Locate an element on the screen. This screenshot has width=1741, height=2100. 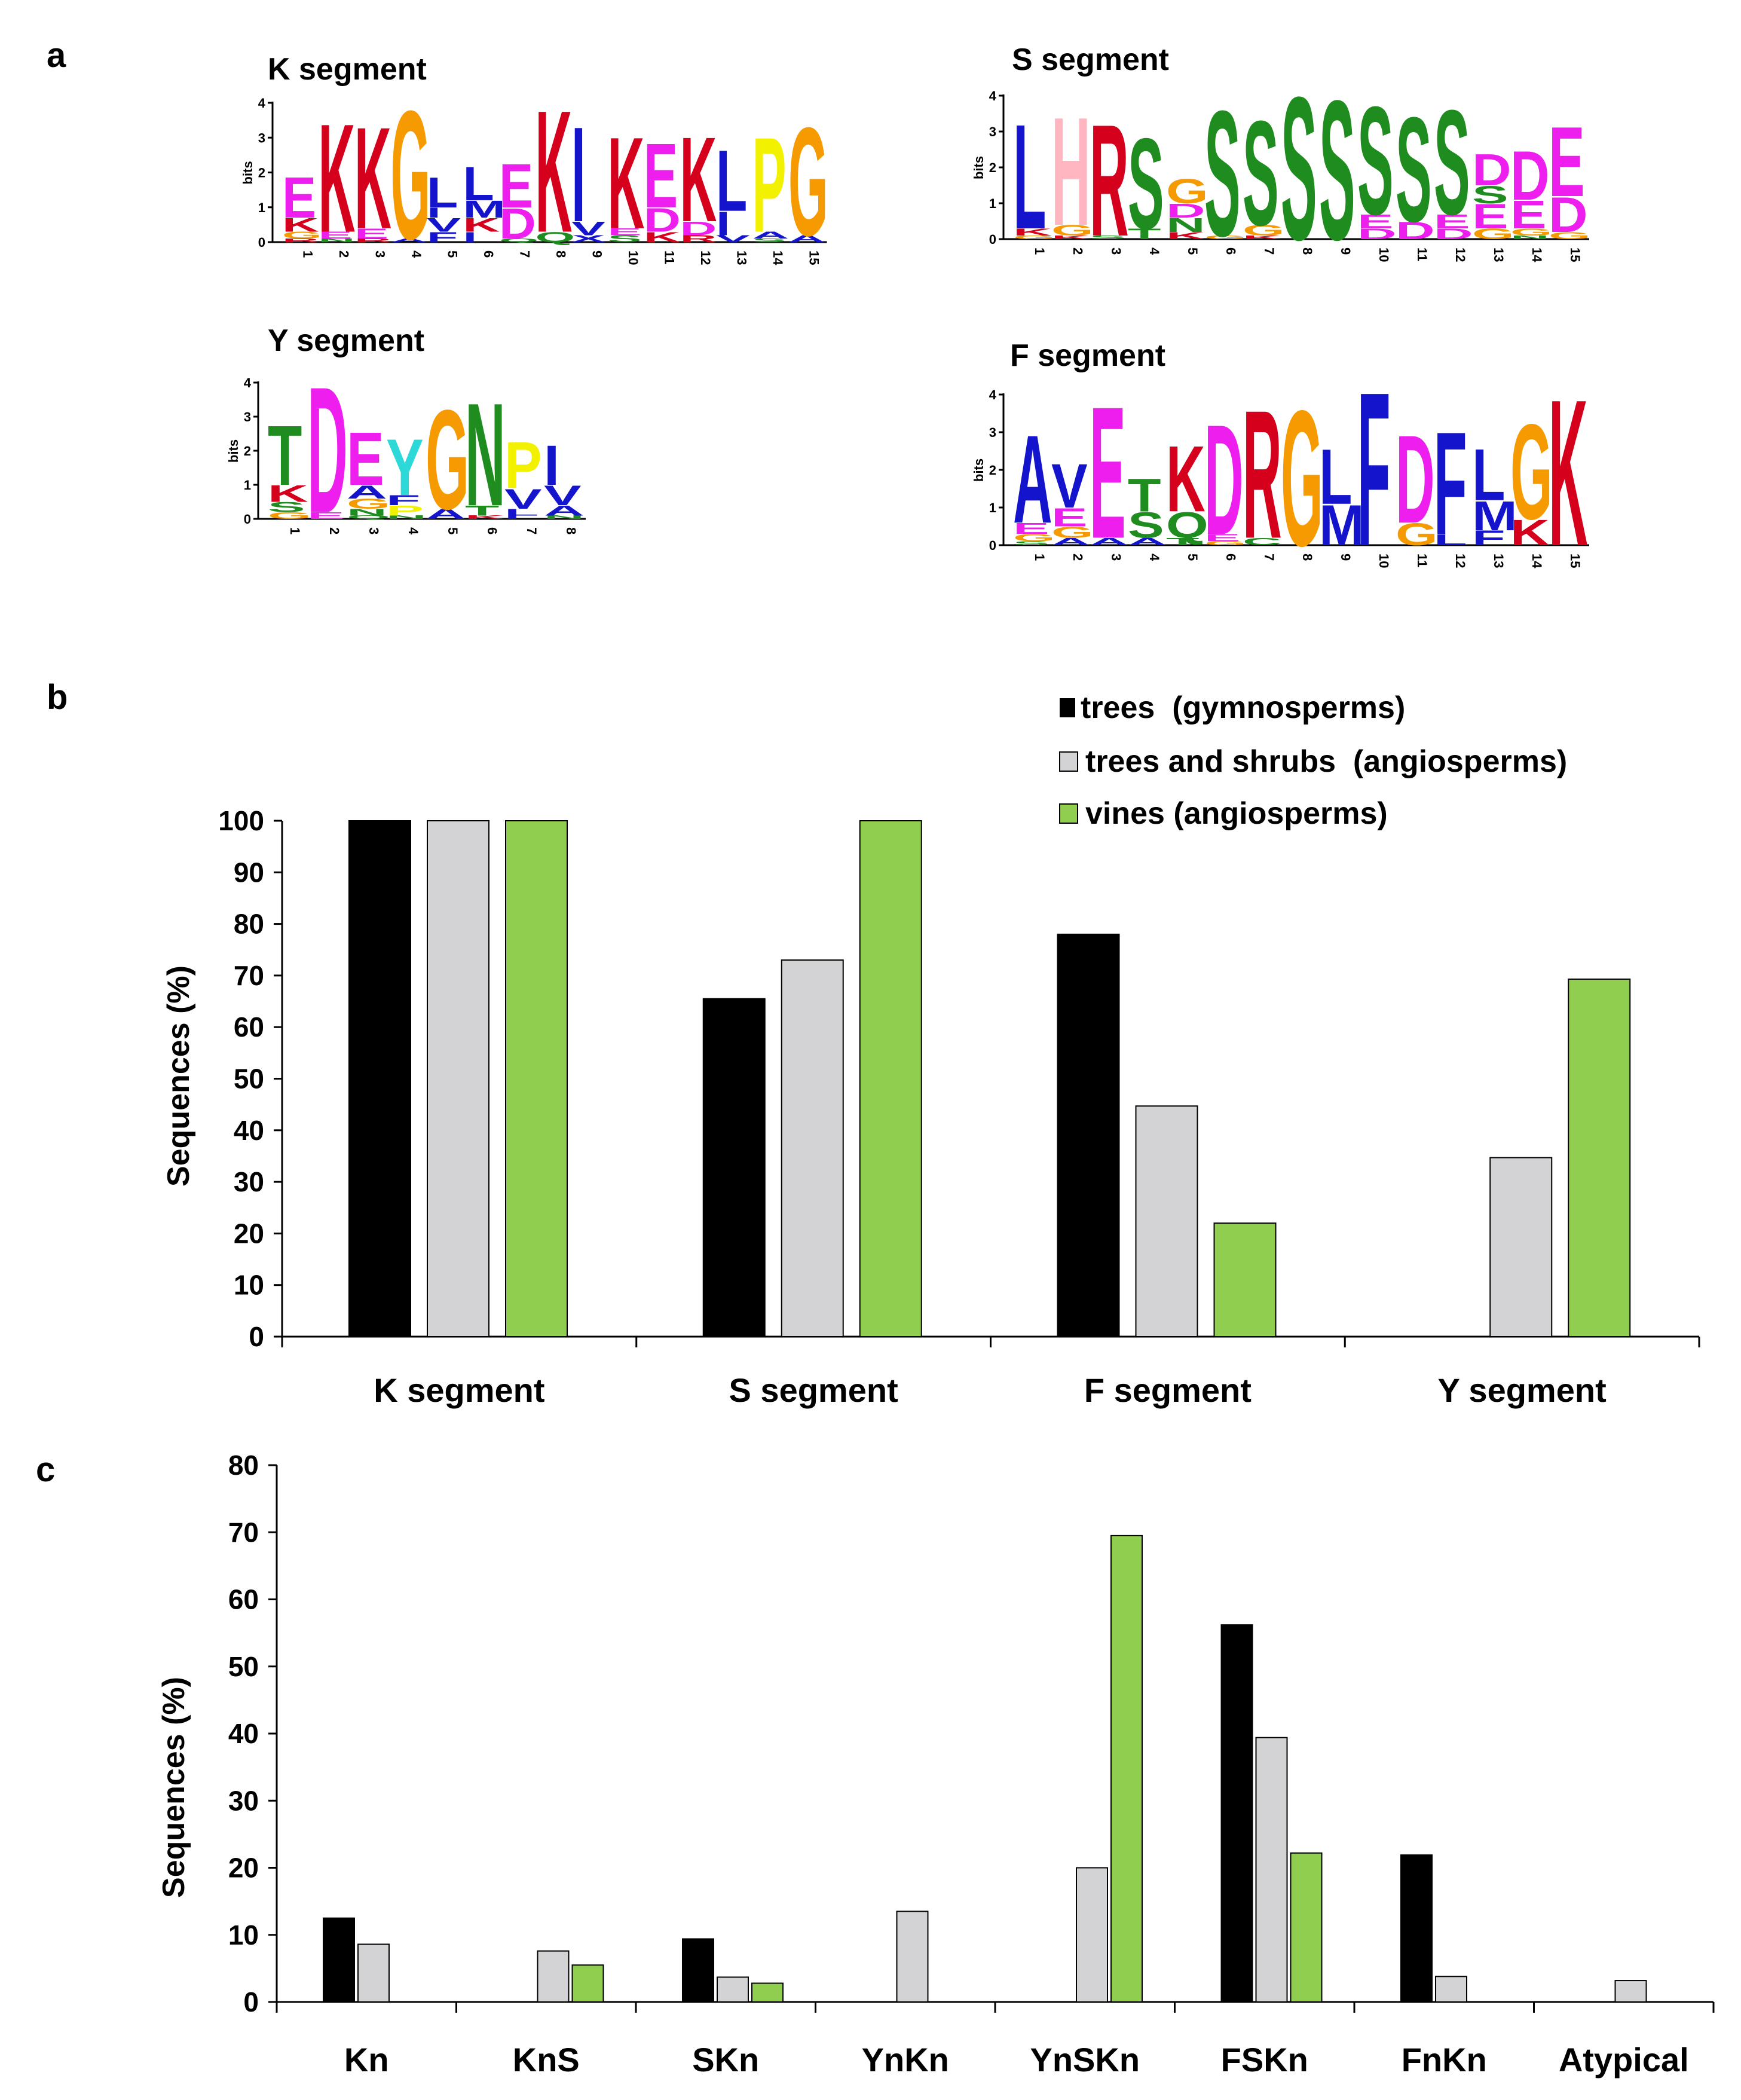
chart-b-ylabel: Sequences (%) is located at coordinates (178, 1076).